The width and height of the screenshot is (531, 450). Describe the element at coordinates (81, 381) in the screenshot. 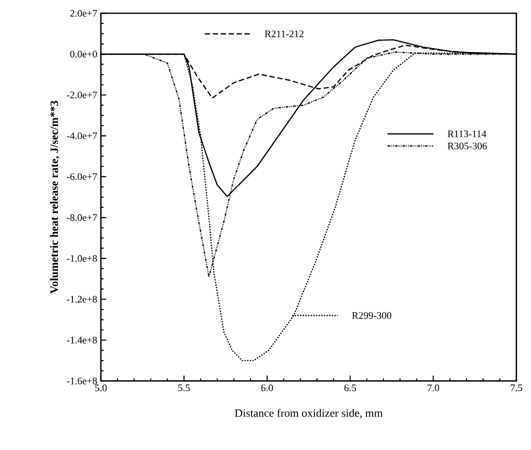

I see `y-tick-label: -1.6e+8` at that location.